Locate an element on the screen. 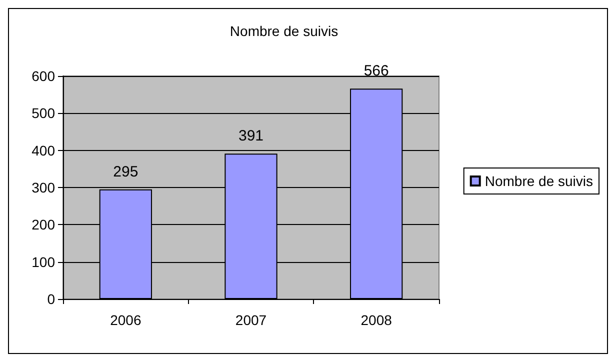 The image size is (616, 362). data-label: 566 is located at coordinates (376, 71).